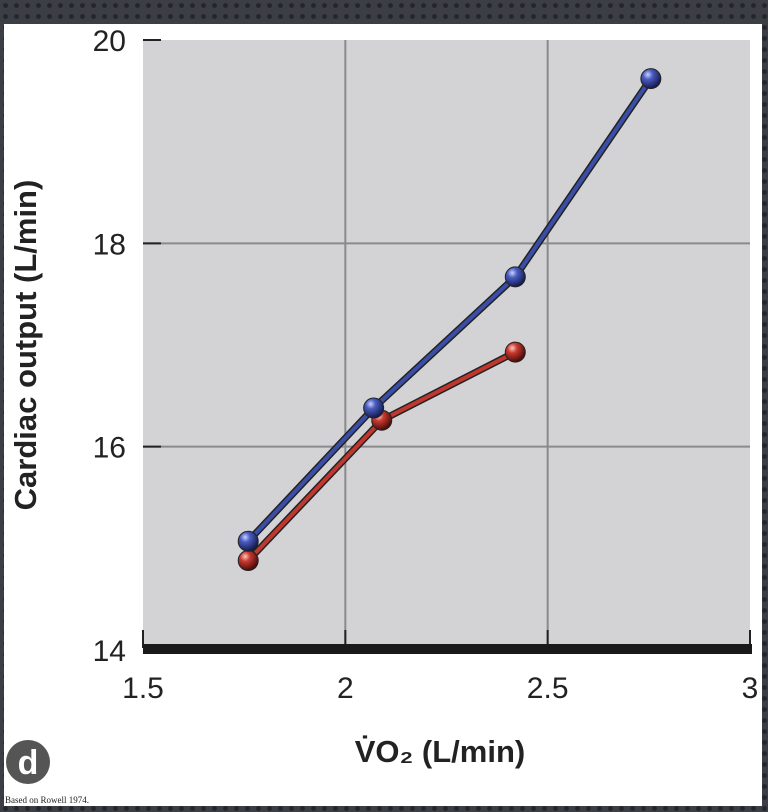 Image resolution: width=768 pixels, height=812 pixels. I want to click on y-tick-label: 16, so click(109, 448).